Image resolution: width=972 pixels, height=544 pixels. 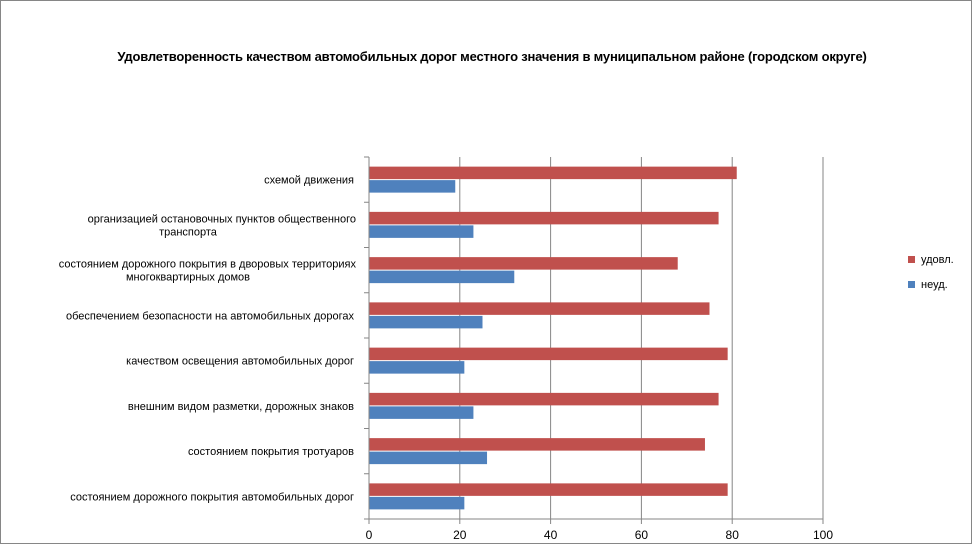 I want to click on x-tick-label: 60, so click(x=642, y=535).